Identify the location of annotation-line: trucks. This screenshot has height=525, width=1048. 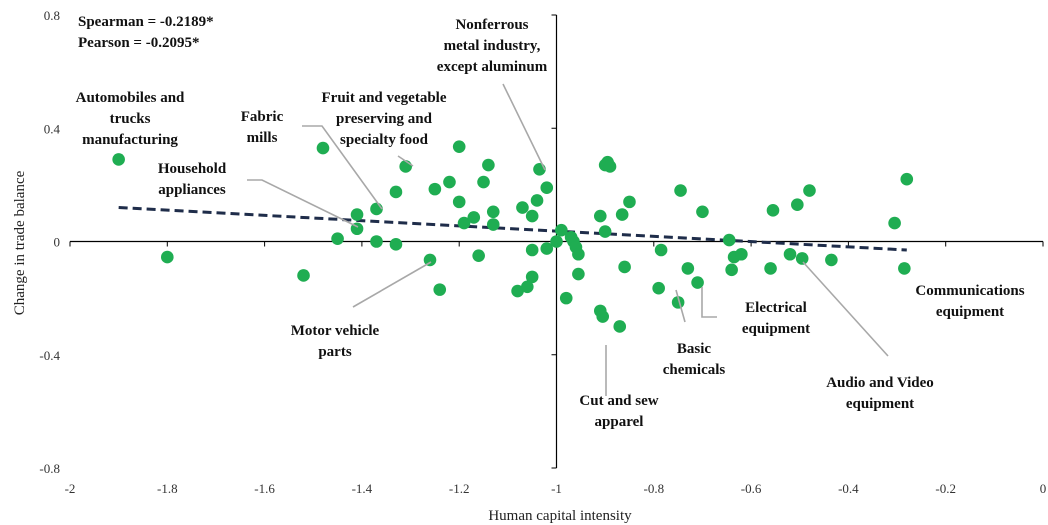
(130, 119).